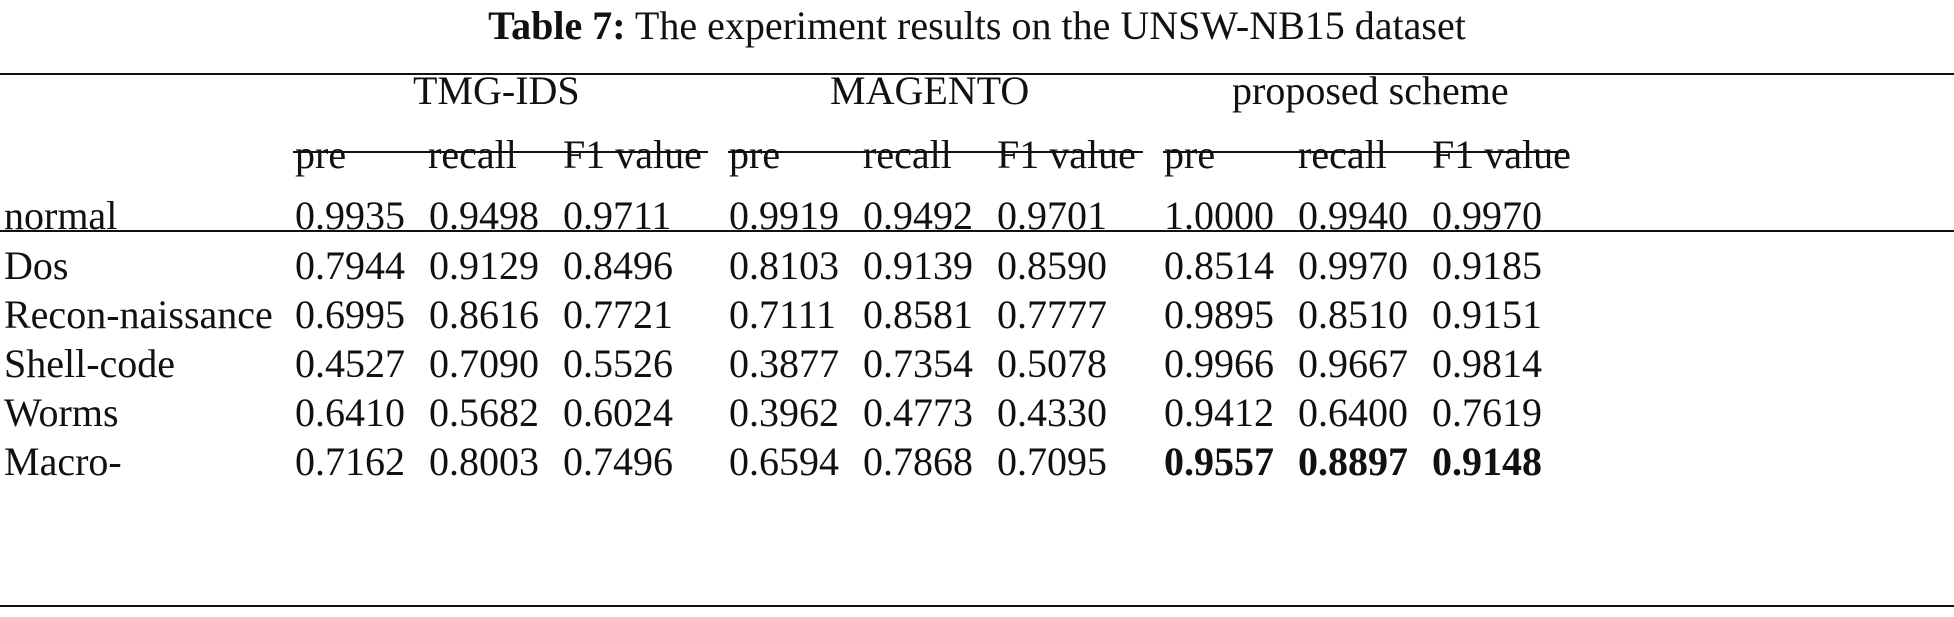 The image size is (1954, 617). What do you see at coordinates (484, 461) in the screenshot?
I see `table-cell: 0.8003` at bounding box center [484, 461].